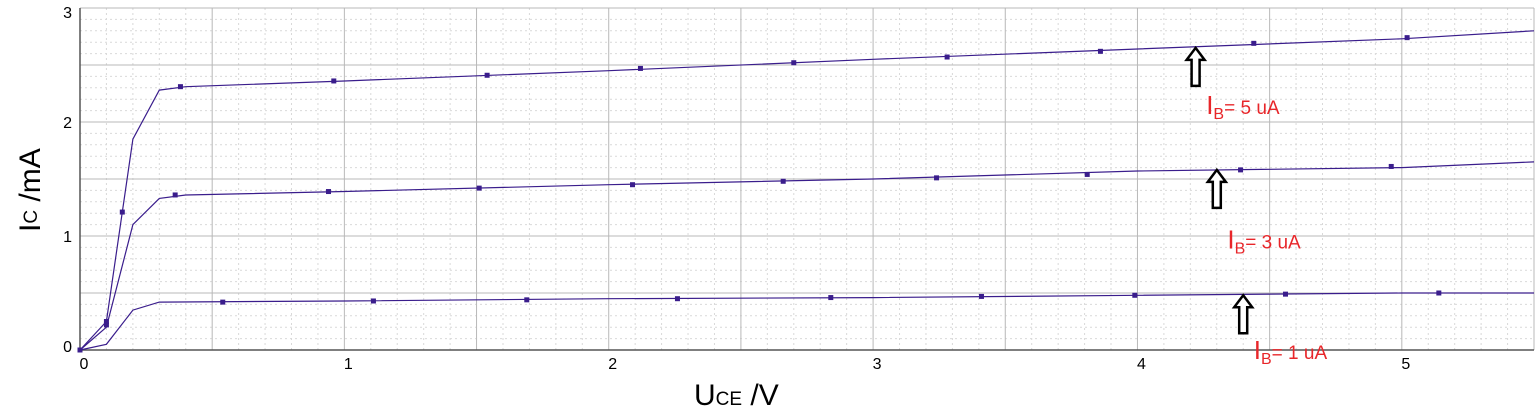 The image size is (1536, 418). I want to click on y-axis-title: IC /mA, so click(30, 190).